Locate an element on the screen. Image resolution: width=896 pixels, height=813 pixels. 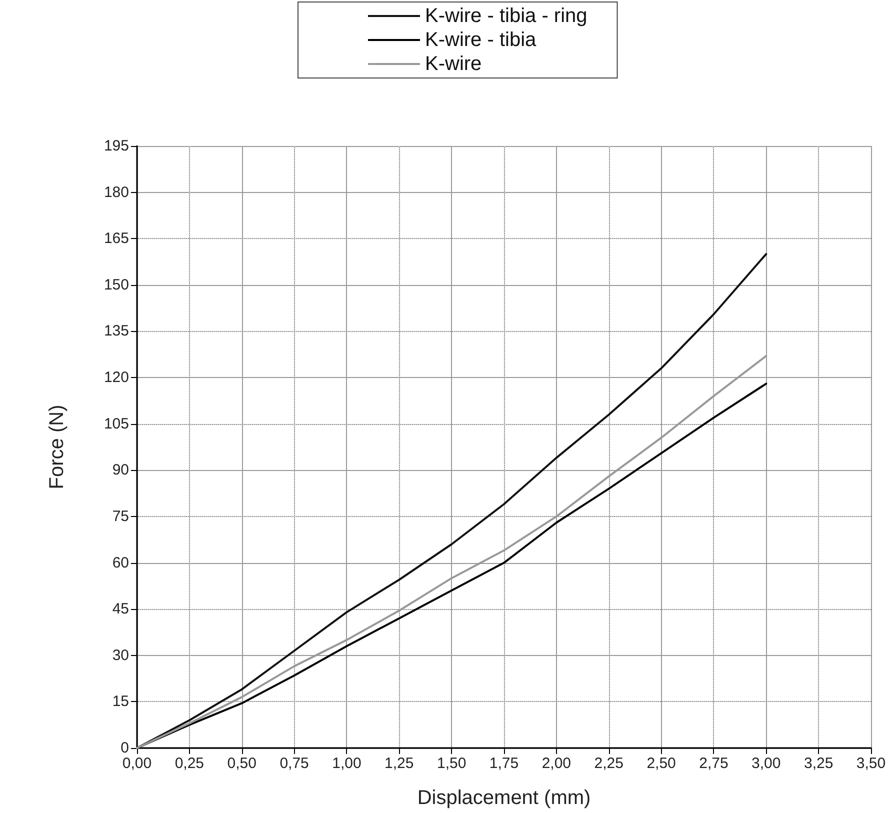
y-tick-label: 0 is located at coordinates (124, 748).